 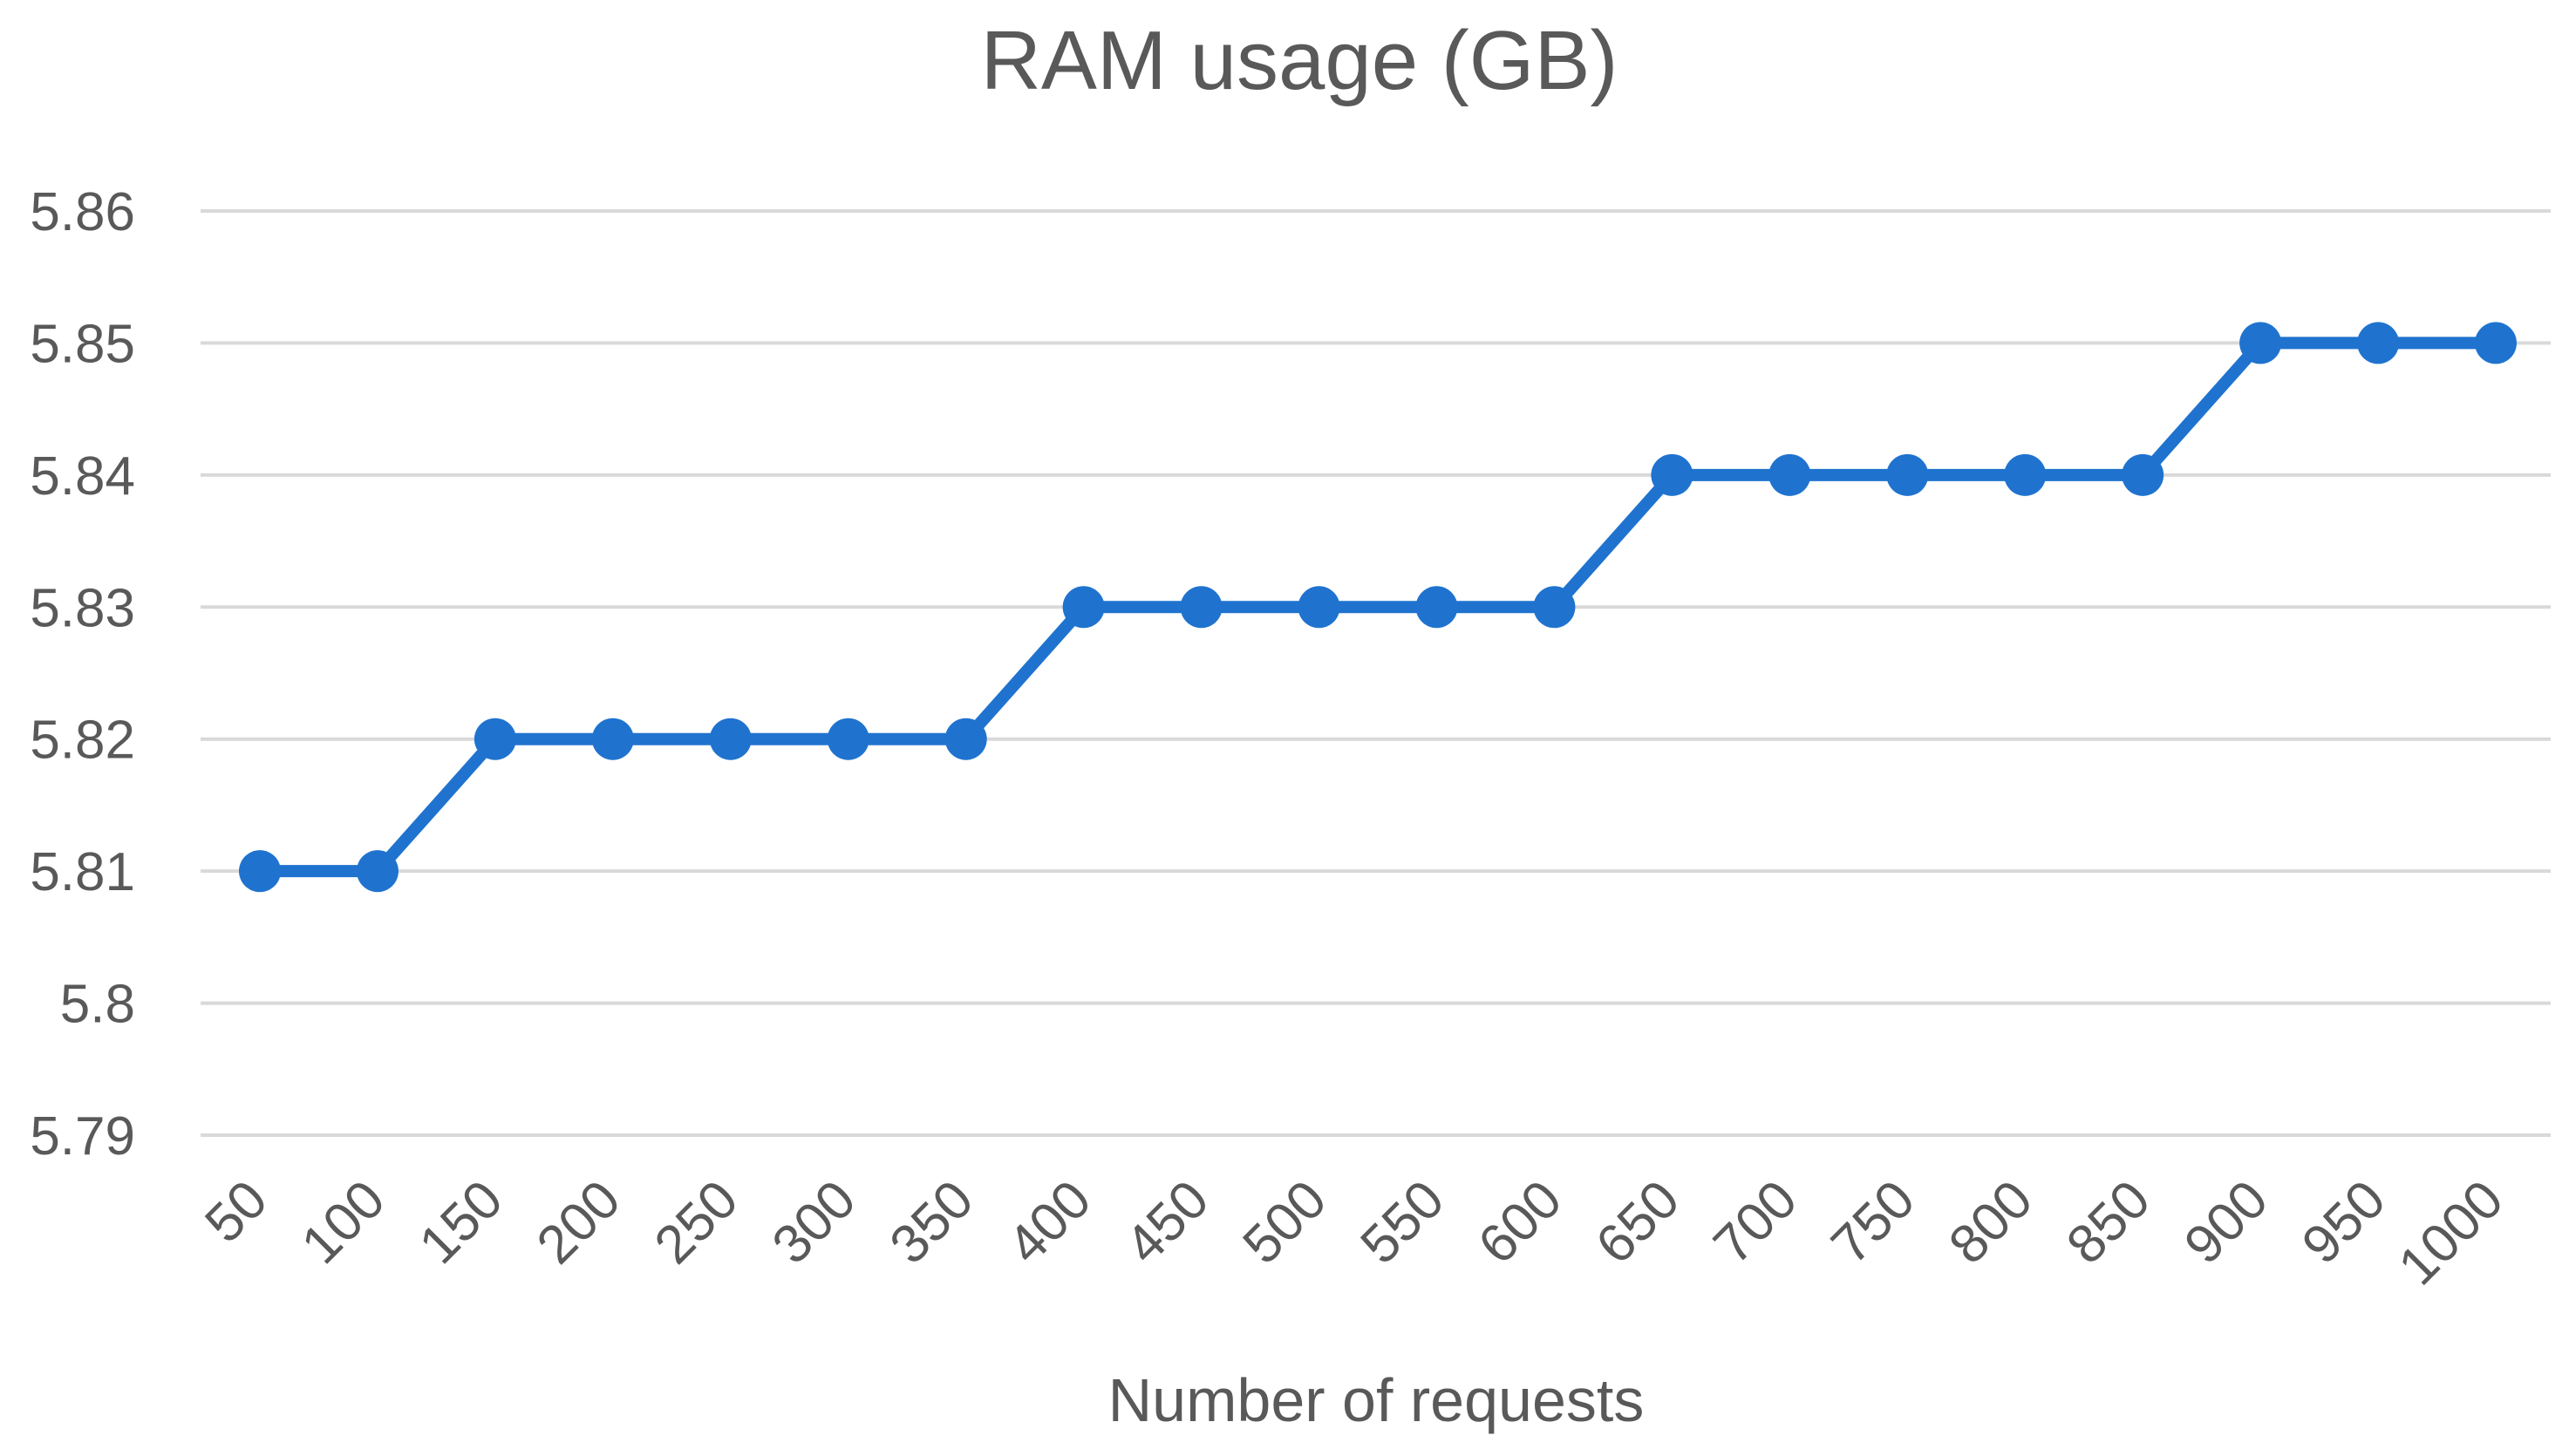 I want to click on y-tick-label: 5.81, so click(x=82, y=872).